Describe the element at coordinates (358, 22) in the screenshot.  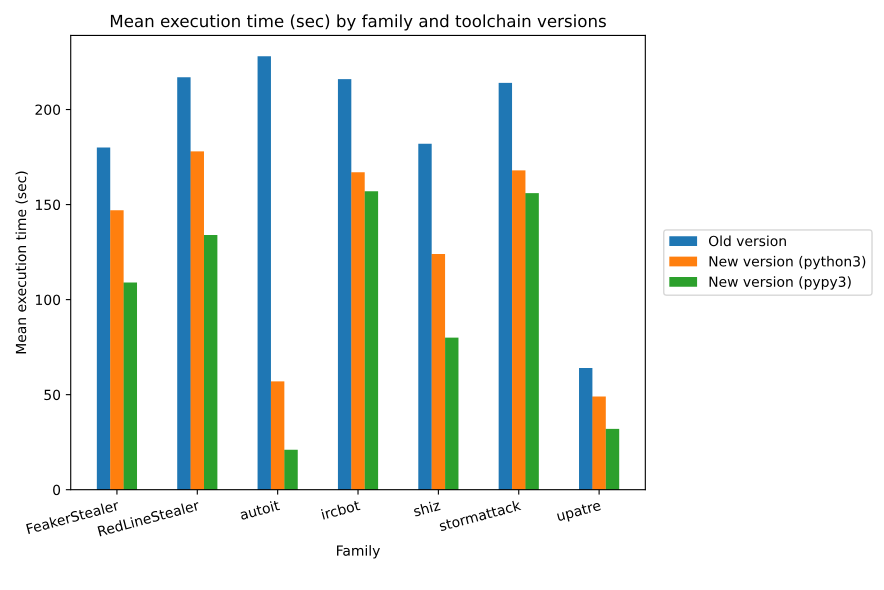
I see `chart-title: Mean execution time (sec) by family and toolchain versions` at that location.